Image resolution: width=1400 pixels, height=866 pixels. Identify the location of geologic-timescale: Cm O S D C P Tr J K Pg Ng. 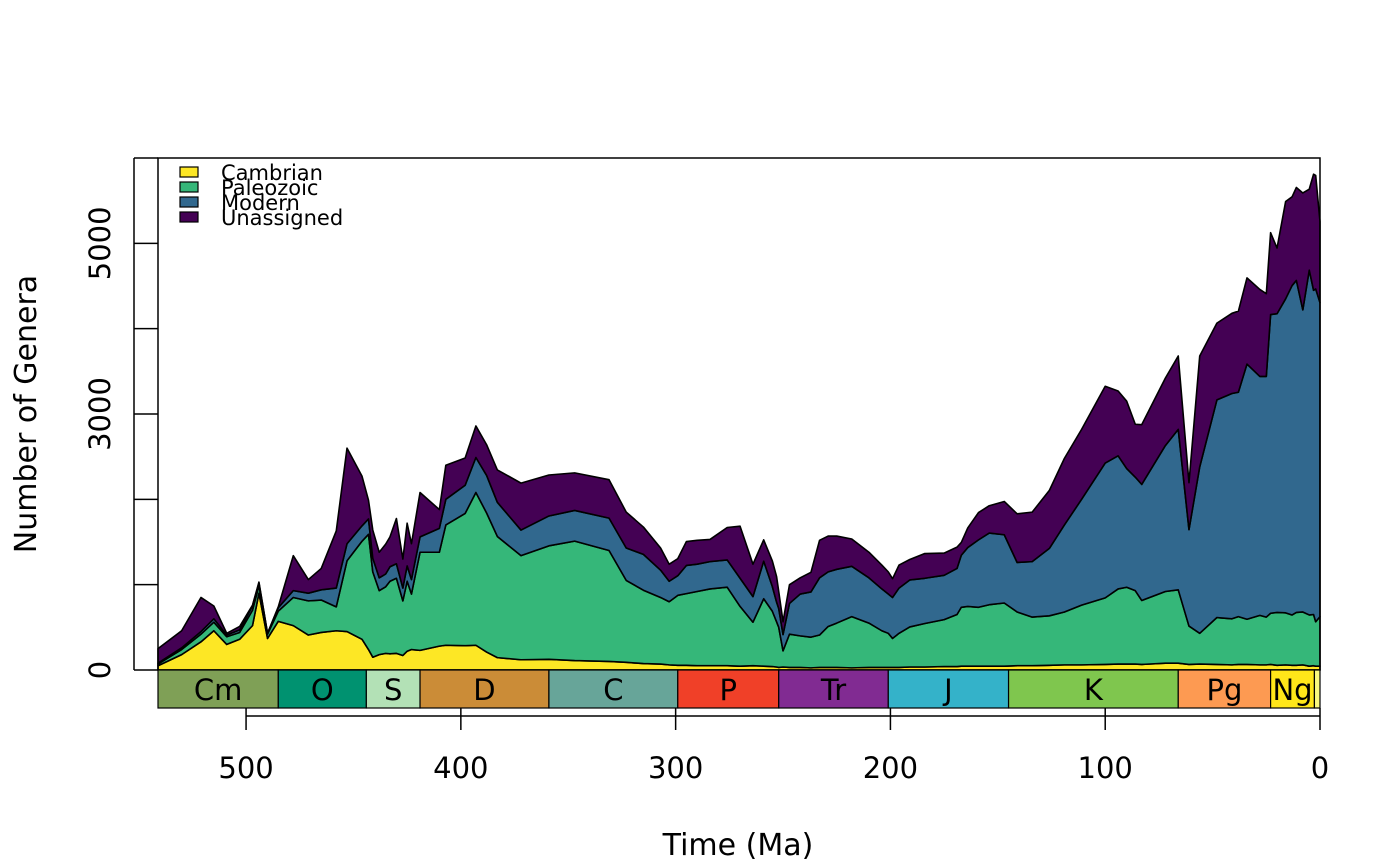
(739, 689).